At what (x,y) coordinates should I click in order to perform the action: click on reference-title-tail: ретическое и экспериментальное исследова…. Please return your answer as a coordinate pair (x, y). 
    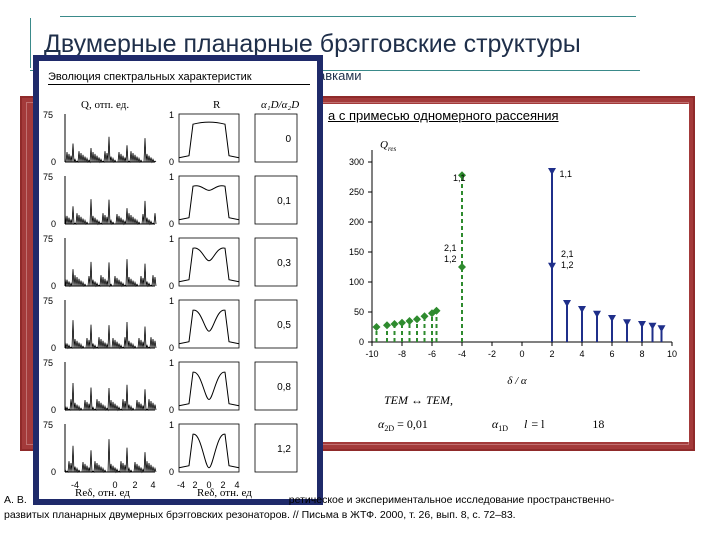
    Looking at the image, I should click on (451, 500).